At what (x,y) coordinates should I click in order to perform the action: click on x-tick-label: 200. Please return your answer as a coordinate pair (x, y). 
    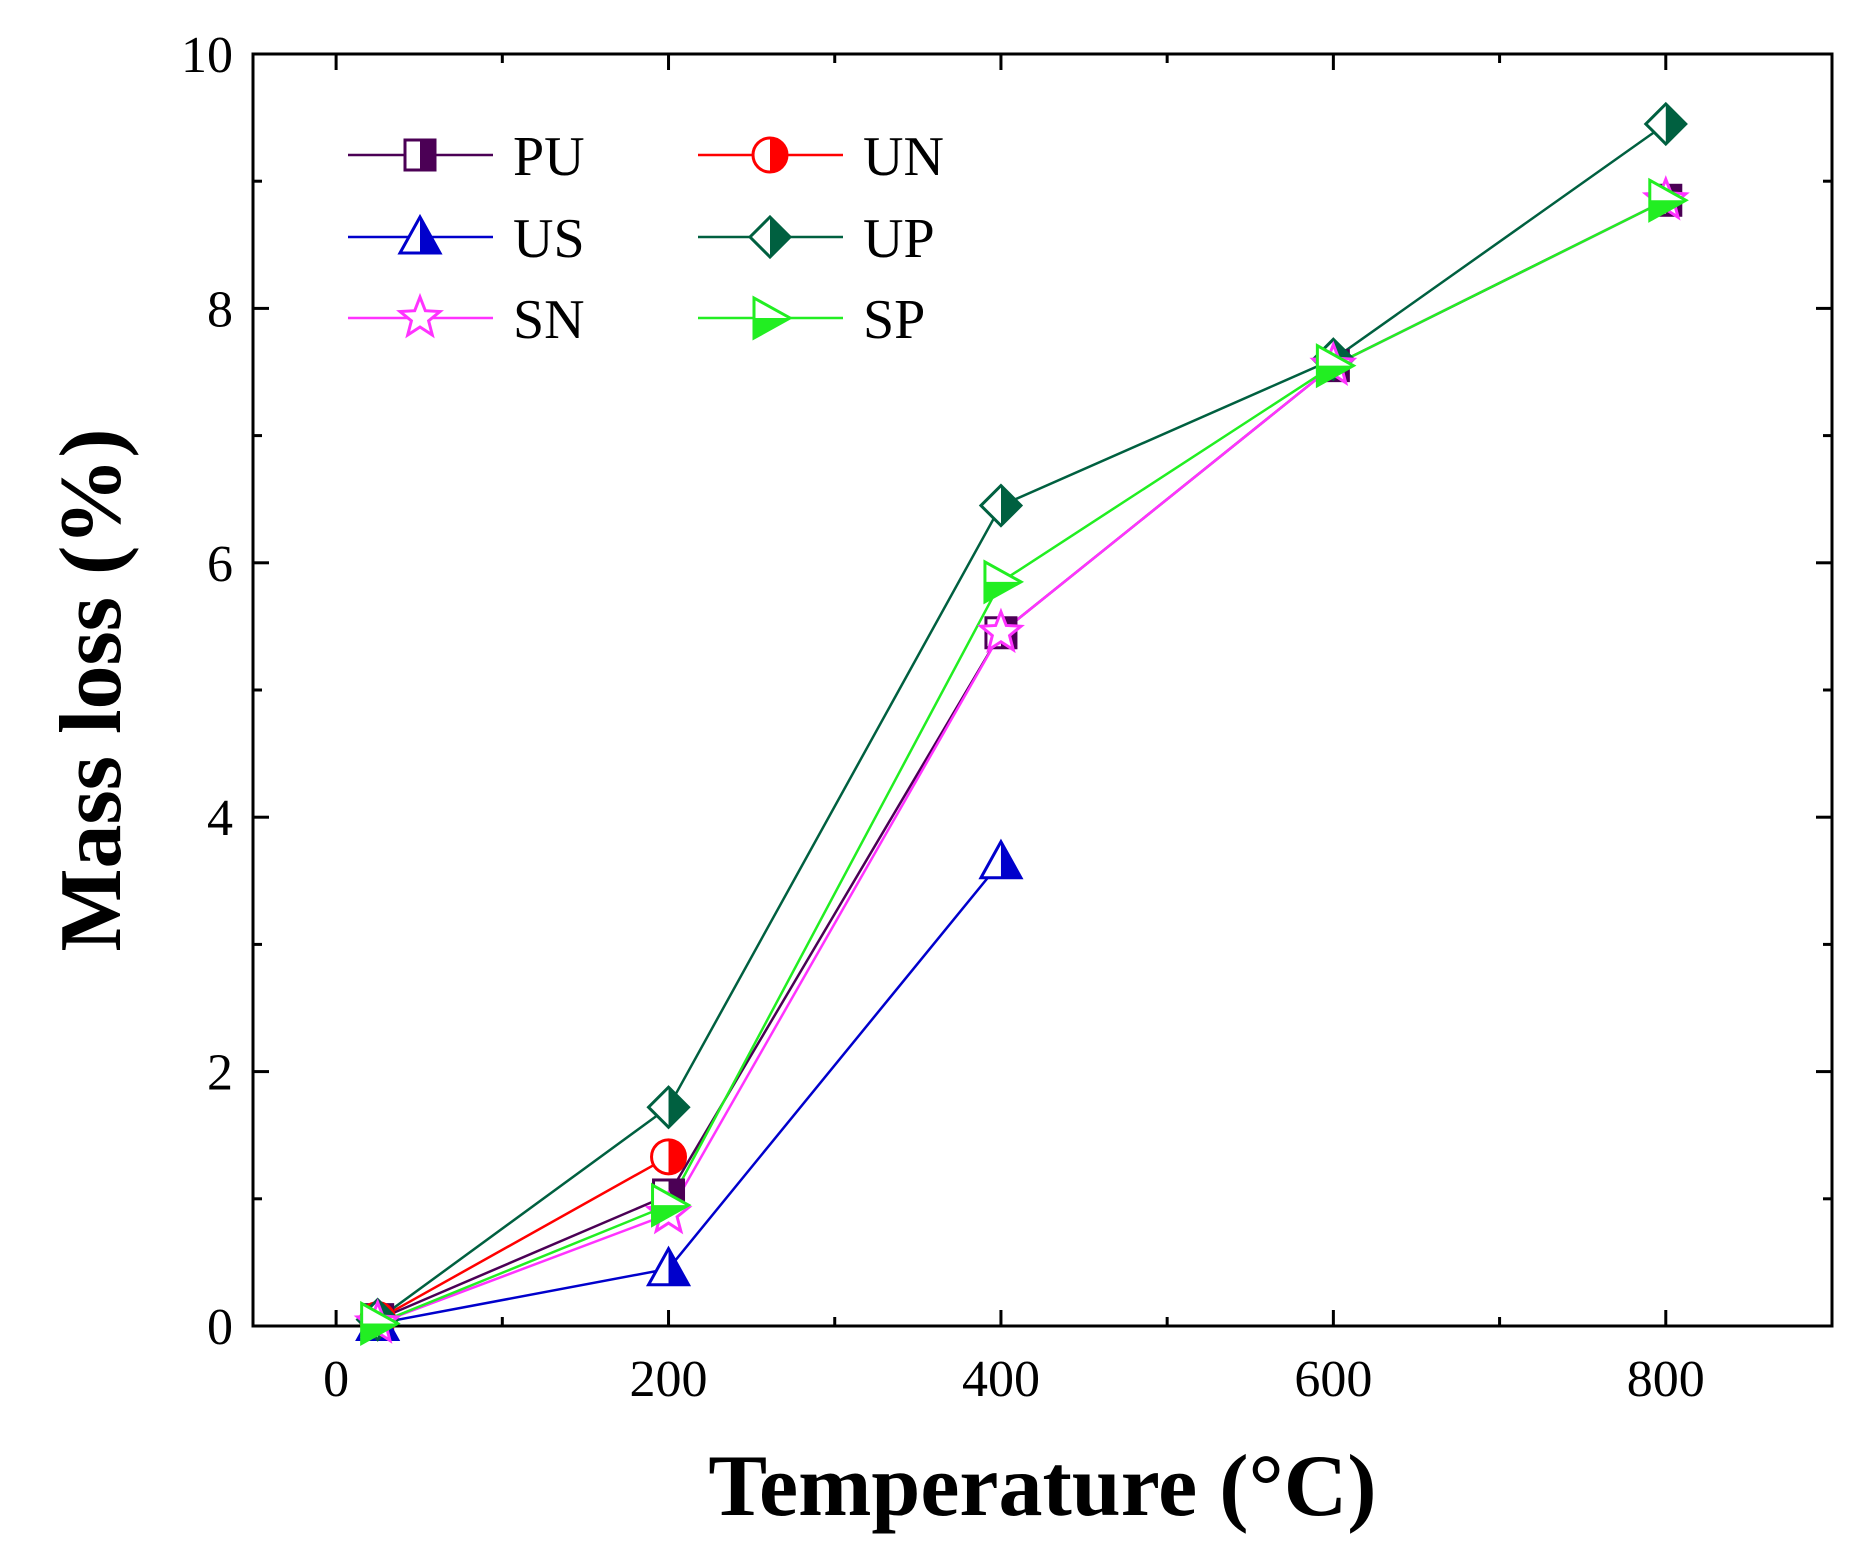
    Looking at the image, I should click on (669, 1379).